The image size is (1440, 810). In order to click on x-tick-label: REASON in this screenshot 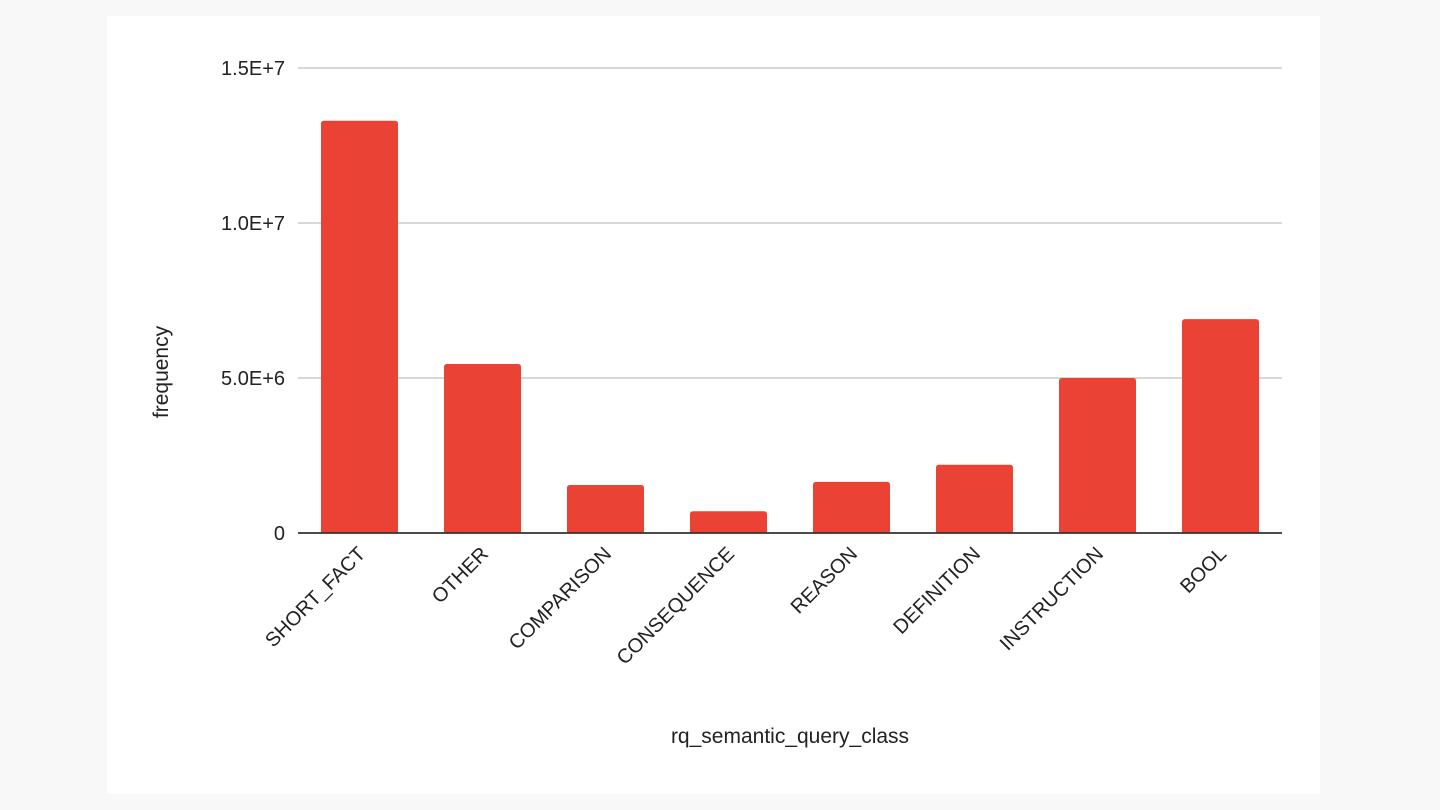, I will do `click(824, 580)`.